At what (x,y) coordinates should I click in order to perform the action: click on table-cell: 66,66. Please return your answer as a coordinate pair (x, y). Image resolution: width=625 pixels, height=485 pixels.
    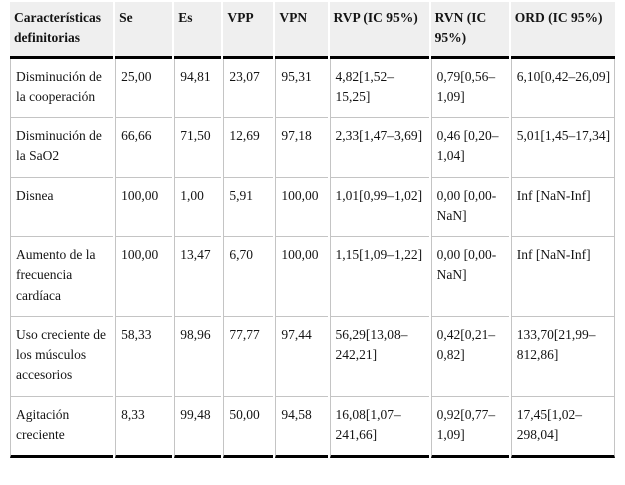
    Looking at the image, I should click on (144, 148).